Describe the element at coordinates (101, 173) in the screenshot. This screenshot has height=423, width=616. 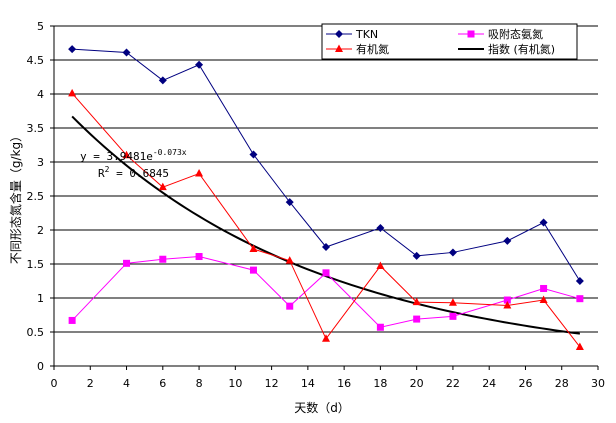
I see `r-squared-letter: R` at that location.